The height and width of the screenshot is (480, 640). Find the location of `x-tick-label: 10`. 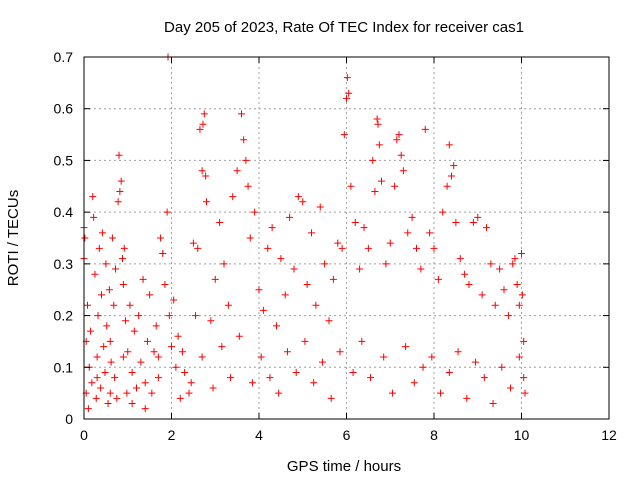

x-tick-label: 10 is located at coordinates (522, 435).